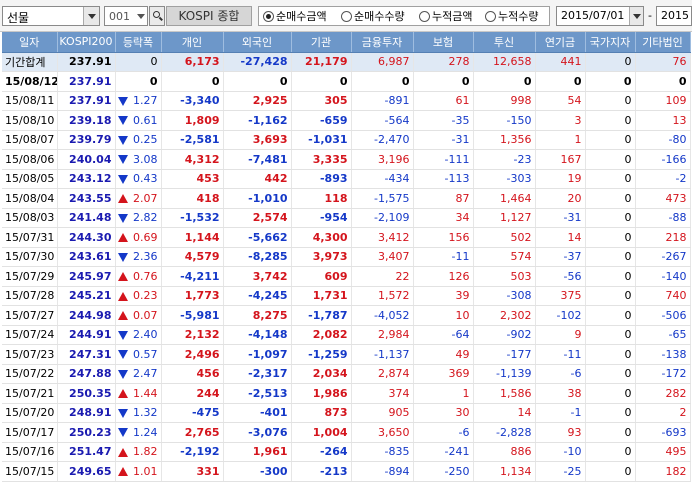 This screenshot has width=692, height=496. I want to click on code-input: 001, so click(126, 16).